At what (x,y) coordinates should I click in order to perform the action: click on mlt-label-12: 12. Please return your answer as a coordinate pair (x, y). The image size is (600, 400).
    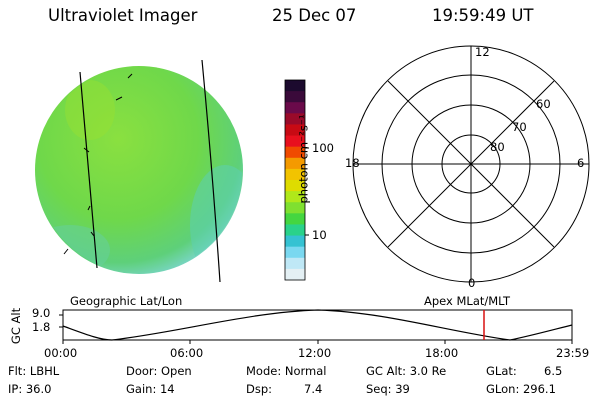
    Looking at the image, I should click on (482, 52).